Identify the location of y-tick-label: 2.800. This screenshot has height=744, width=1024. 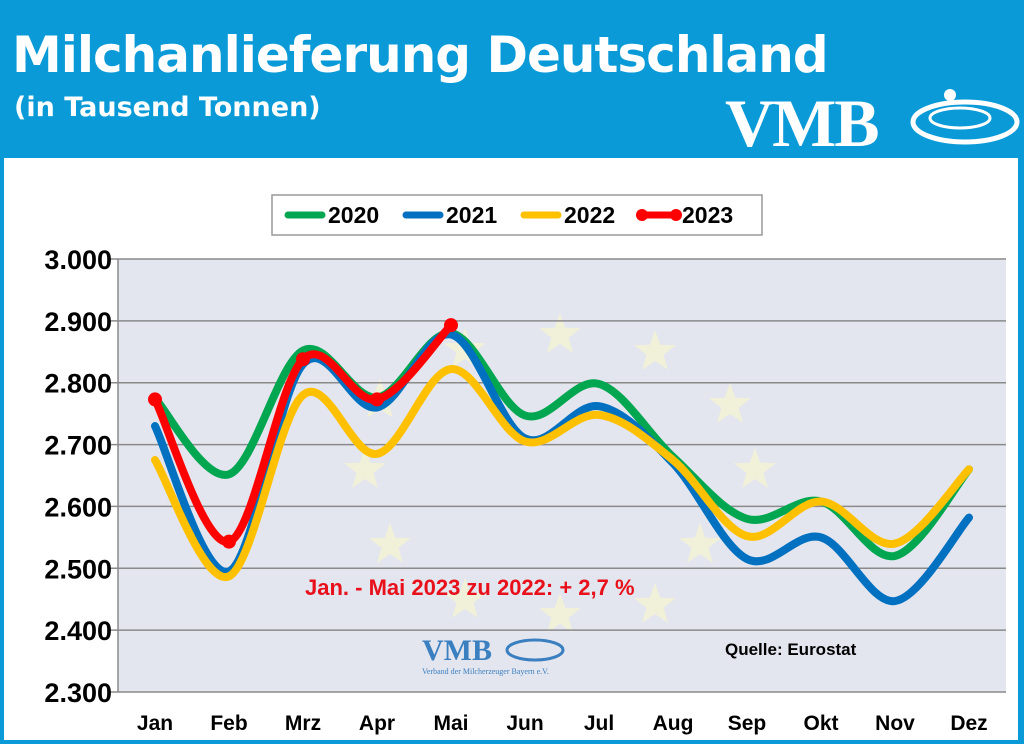
(78, 384).